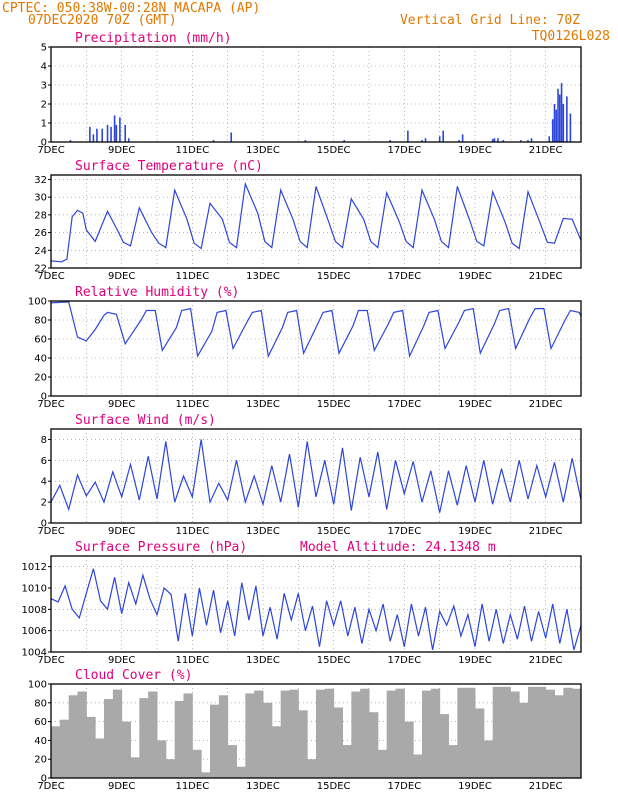 This screenshot has height=800, width=618. Describe the element at coordinates (133, 675) in the screenshot. I see `cloud-cover-title: Cloud Cover (%)` at that location.